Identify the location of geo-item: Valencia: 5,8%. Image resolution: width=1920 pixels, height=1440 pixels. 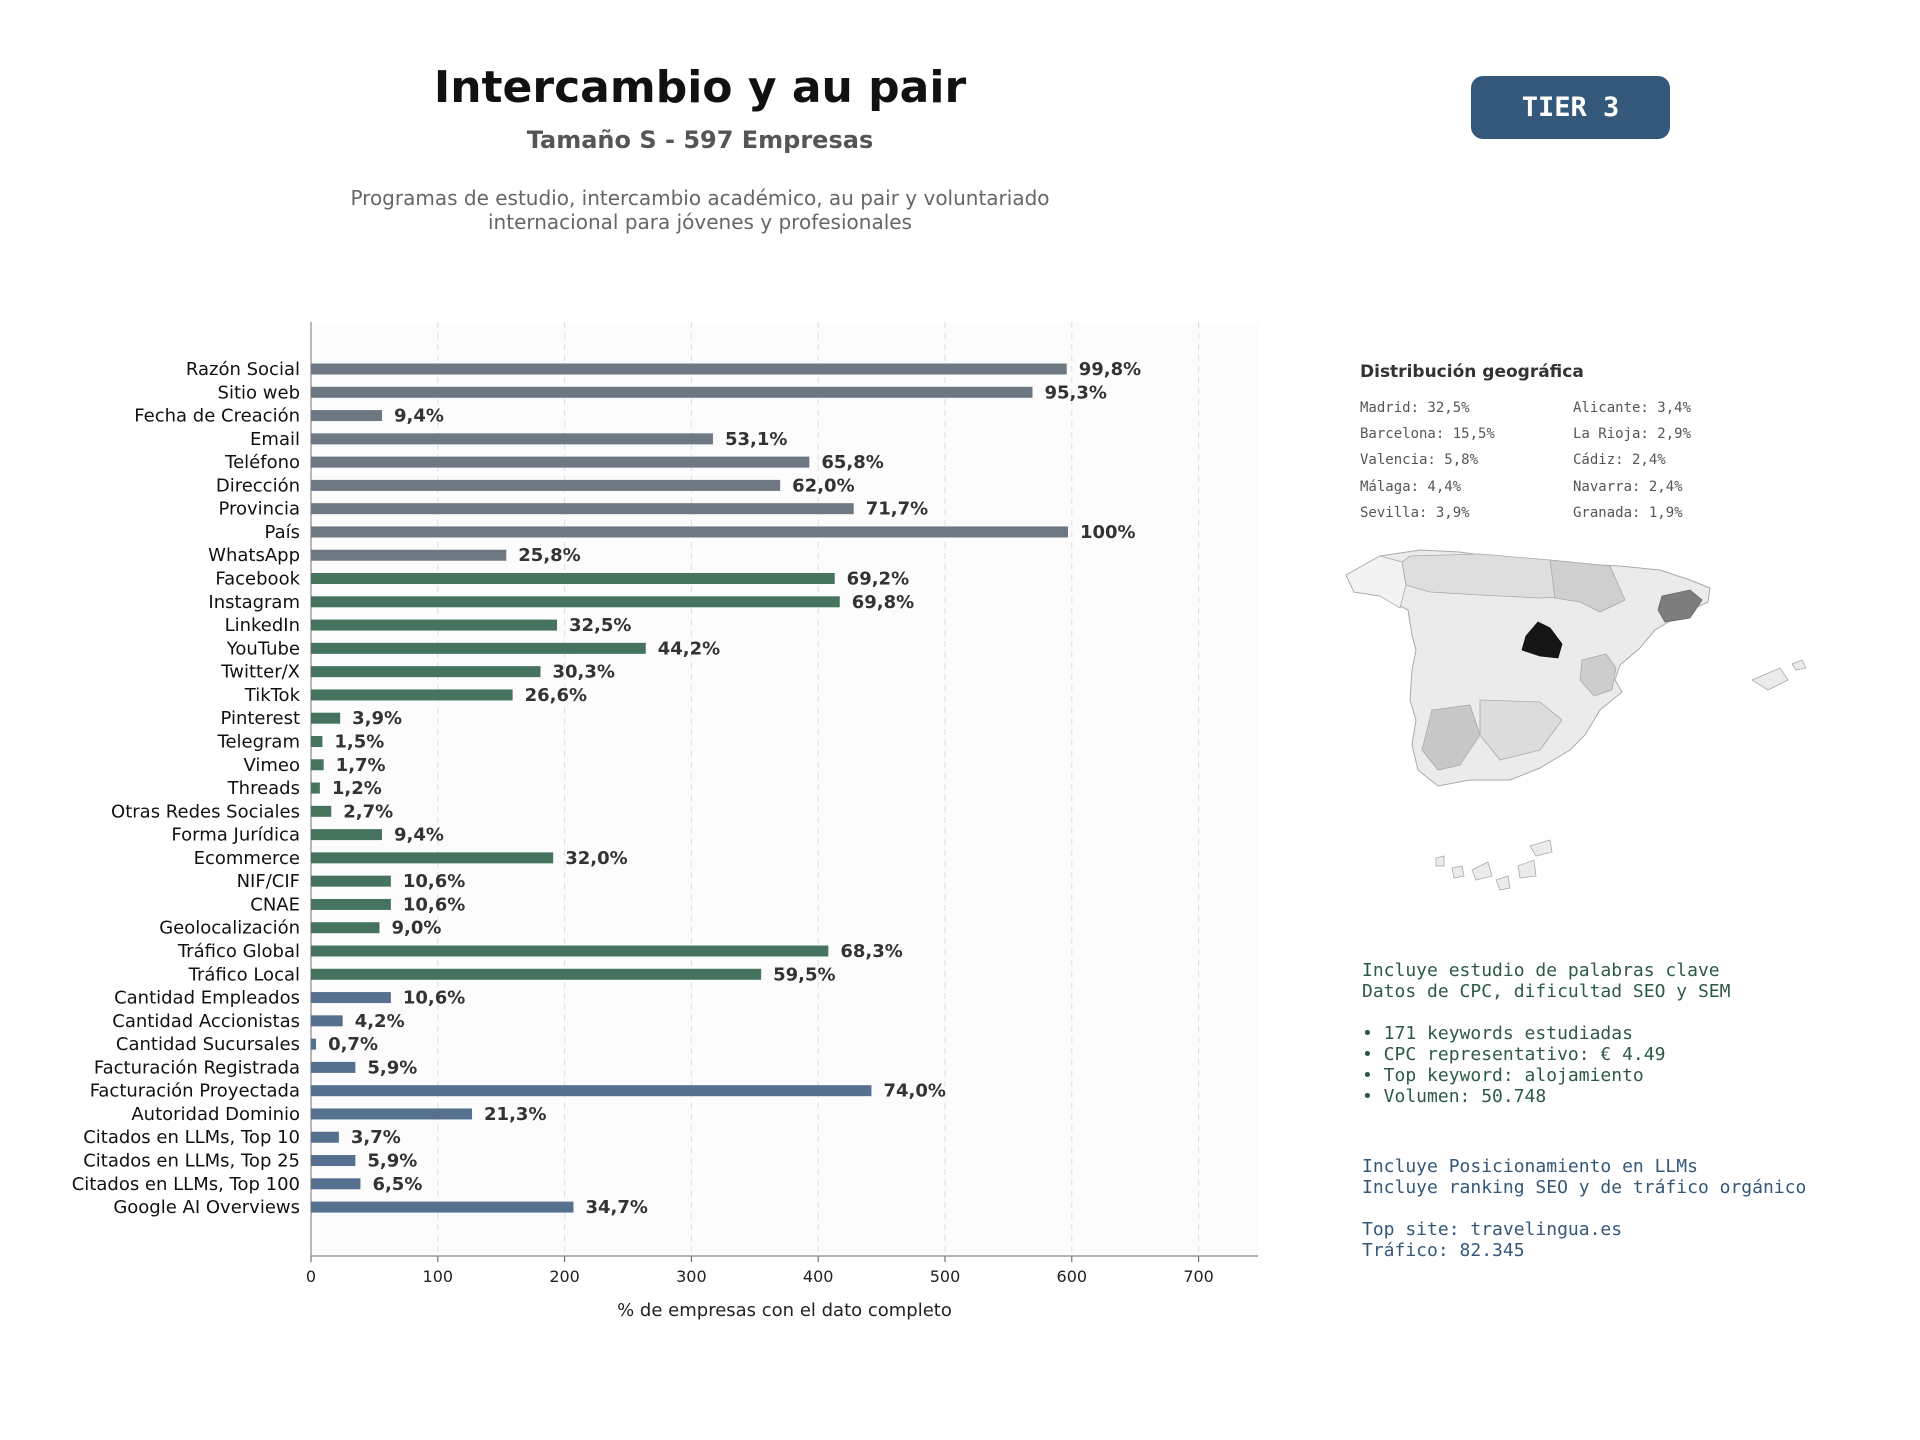
(1419, 460).